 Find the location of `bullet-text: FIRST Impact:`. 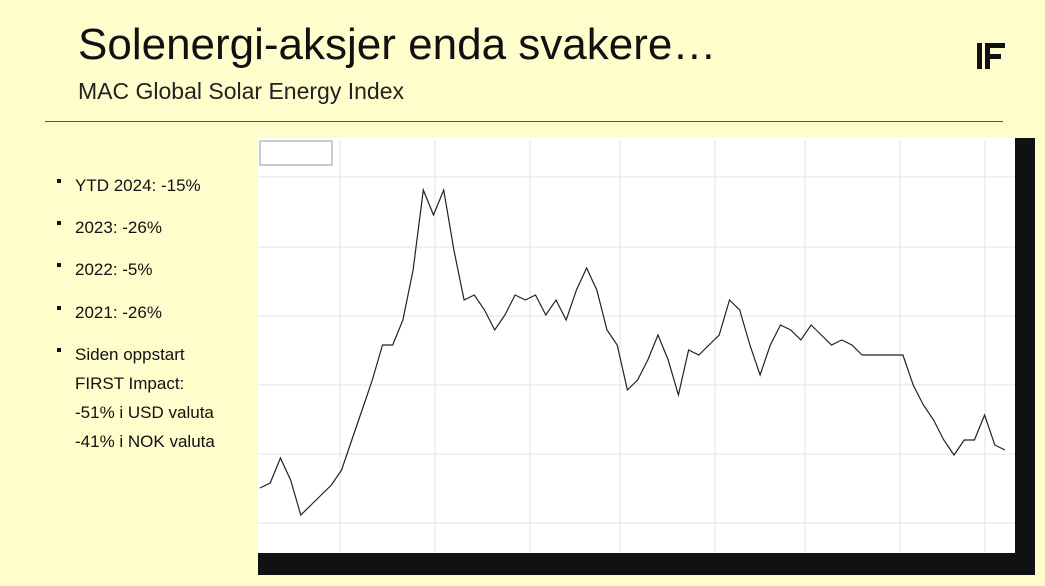

bullet-text: FIRST Impact: is located at coordinates (130, 383).